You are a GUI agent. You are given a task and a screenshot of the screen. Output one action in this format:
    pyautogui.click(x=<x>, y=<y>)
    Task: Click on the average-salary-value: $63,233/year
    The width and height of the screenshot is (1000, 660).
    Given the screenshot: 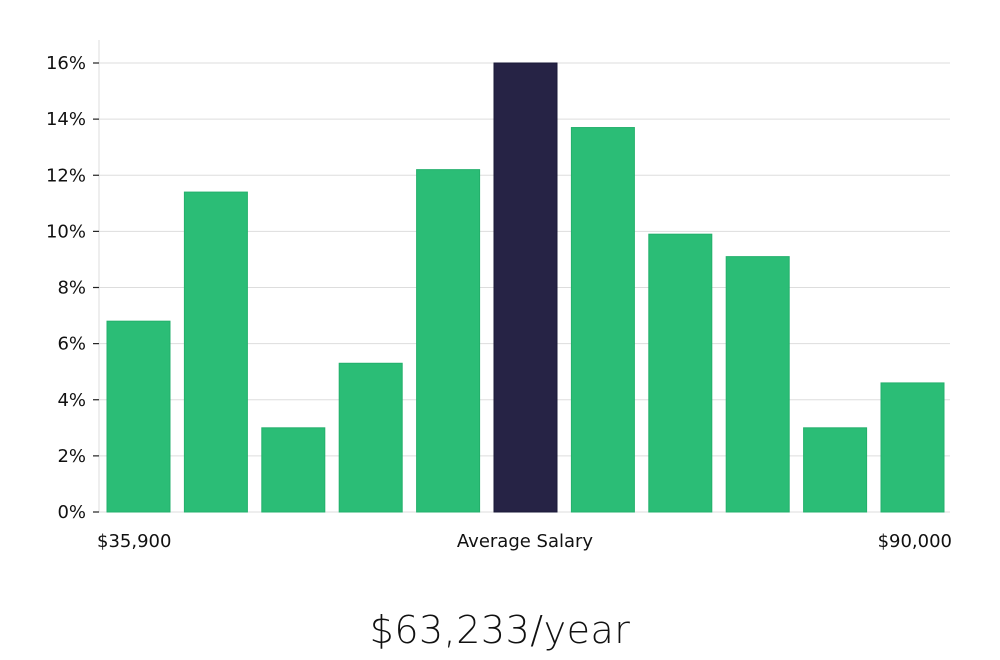 What is the action you would take?
    pyautogui.click(x=500, y=630)
    